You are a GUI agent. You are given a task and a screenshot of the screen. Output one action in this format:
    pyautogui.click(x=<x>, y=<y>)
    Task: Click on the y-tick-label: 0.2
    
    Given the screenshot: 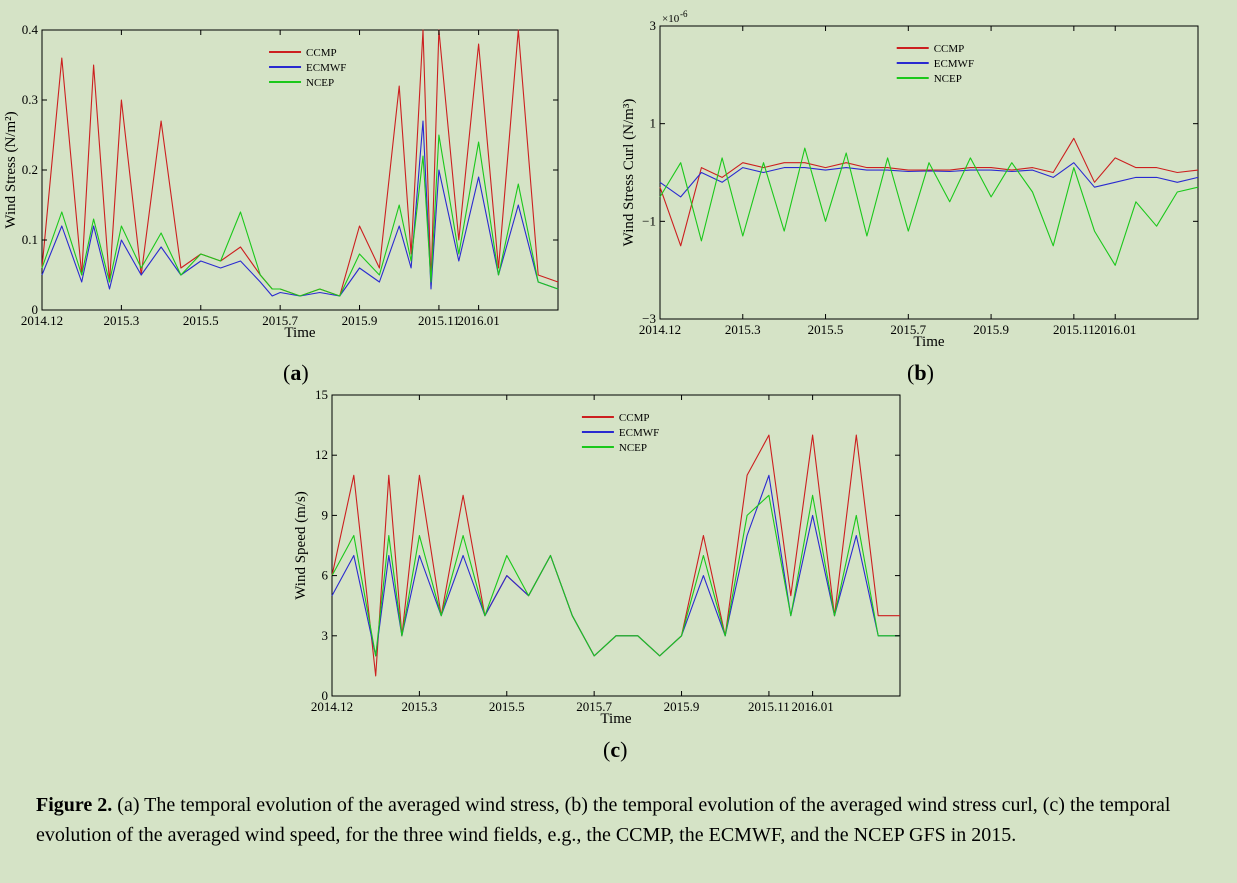 What is the action you would take?
    pyautogui.click(x=30, y=169)
    